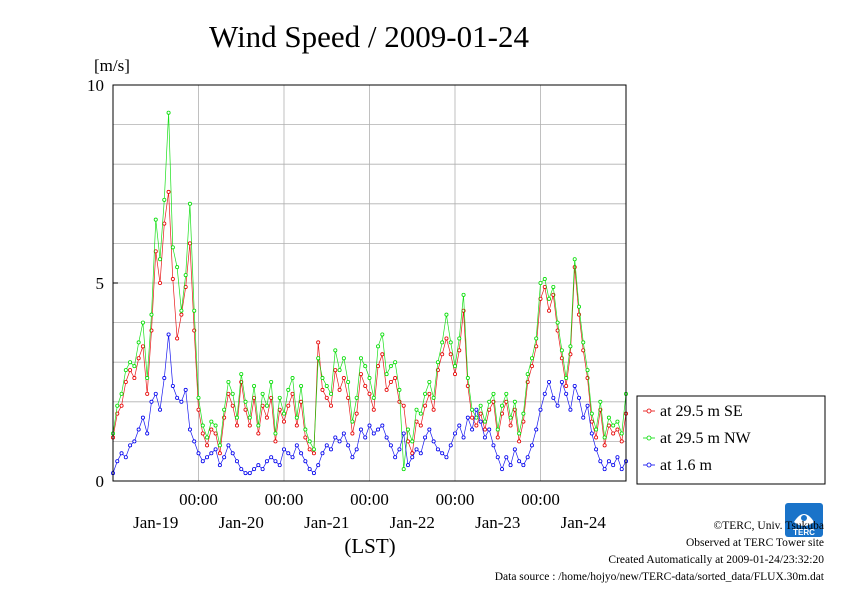 The image size is (842, 595). I want to click on y-axis-label: [m/s], so click(112, 65).